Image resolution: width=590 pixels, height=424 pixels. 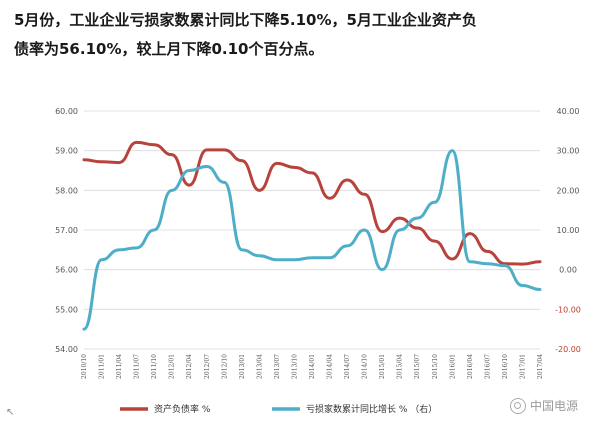 I want to click on left-tick-label: 59.00, so click(x=66, y=151).